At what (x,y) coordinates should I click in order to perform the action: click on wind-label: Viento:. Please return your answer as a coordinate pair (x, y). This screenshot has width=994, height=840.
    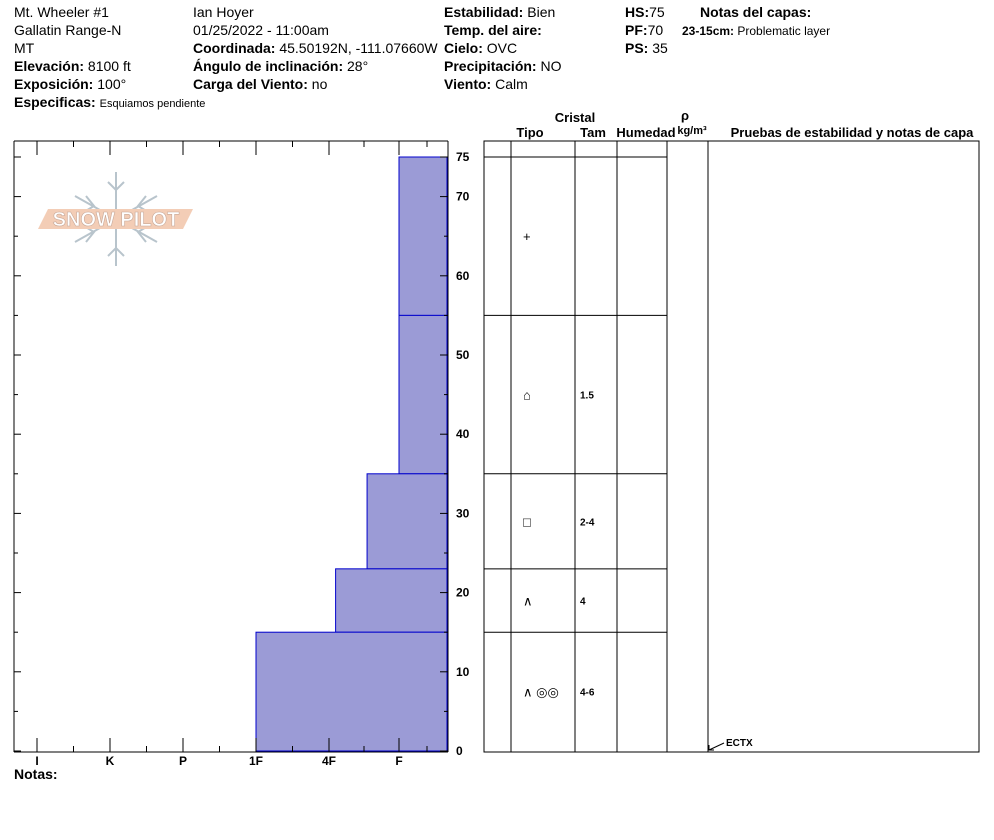
    Looking at the image, I should click on (468, 84).